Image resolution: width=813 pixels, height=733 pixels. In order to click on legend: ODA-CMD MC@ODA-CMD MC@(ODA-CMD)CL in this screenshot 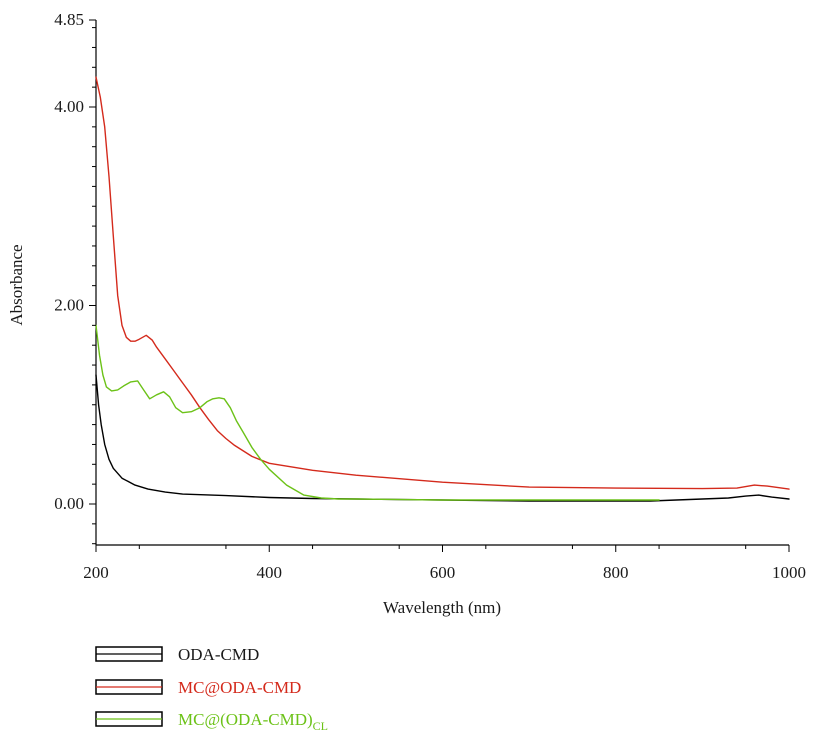, I will do `click(211, 689)`.